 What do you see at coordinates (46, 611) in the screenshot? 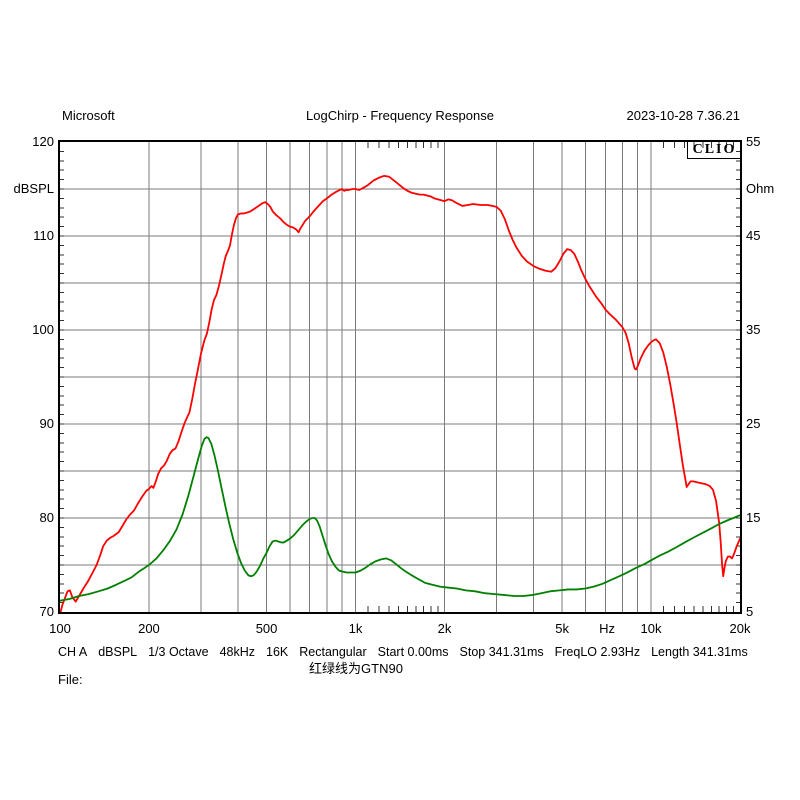
I see `y-axis-label-left: 70` at bounding box center [46, 611].